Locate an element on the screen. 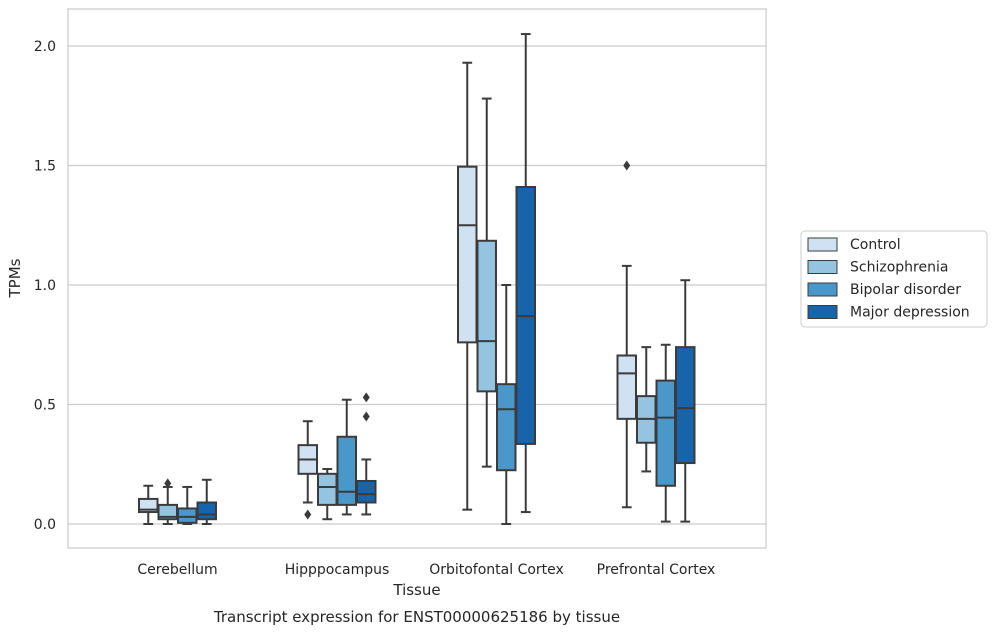 The width and height of the screenshot is (997, 634). y-tick-label: 2.0 is located at coordinates (45, 47).